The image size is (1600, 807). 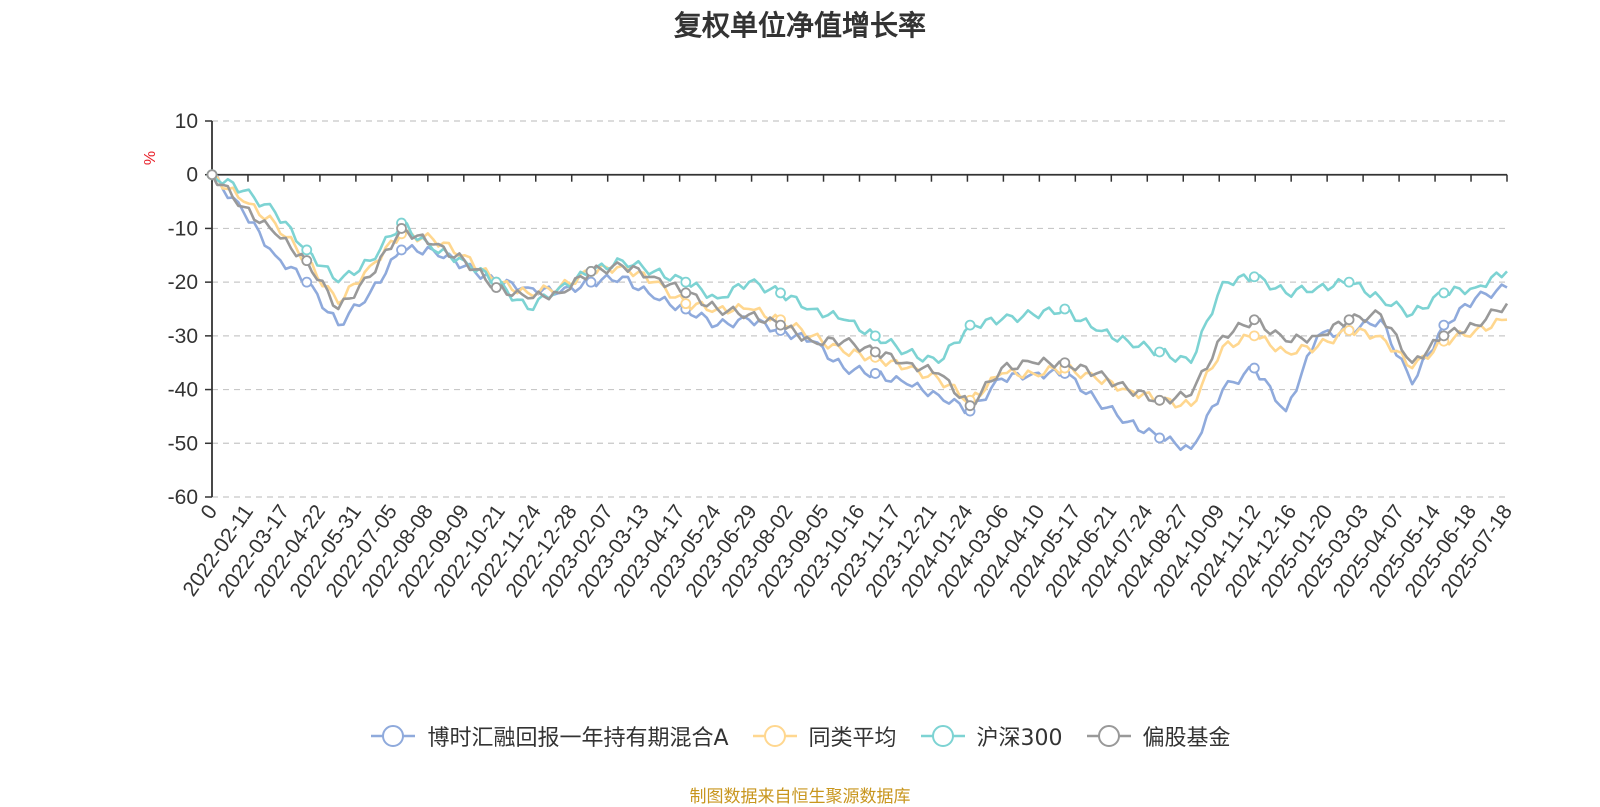 What do you see at coordinates (578, 738) in the screenshot?
I see `legend-label: 博时汇融回报一年持有期混合A` at bounding box center [578, 738].